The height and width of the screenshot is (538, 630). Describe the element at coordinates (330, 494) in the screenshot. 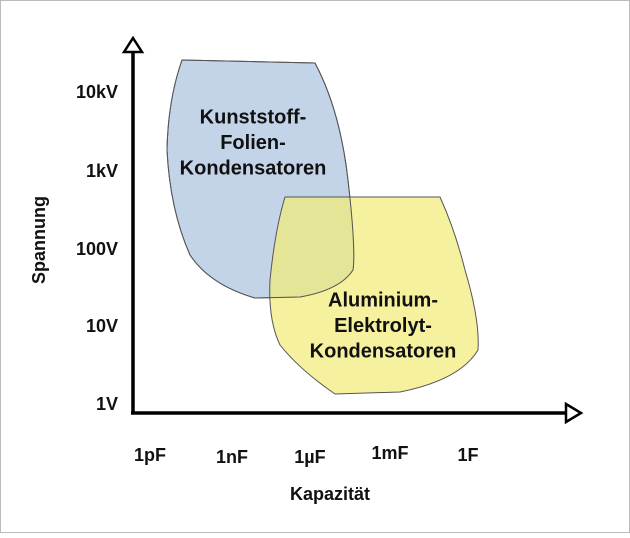

I see `x-axis-label: Kapazität` at that location.